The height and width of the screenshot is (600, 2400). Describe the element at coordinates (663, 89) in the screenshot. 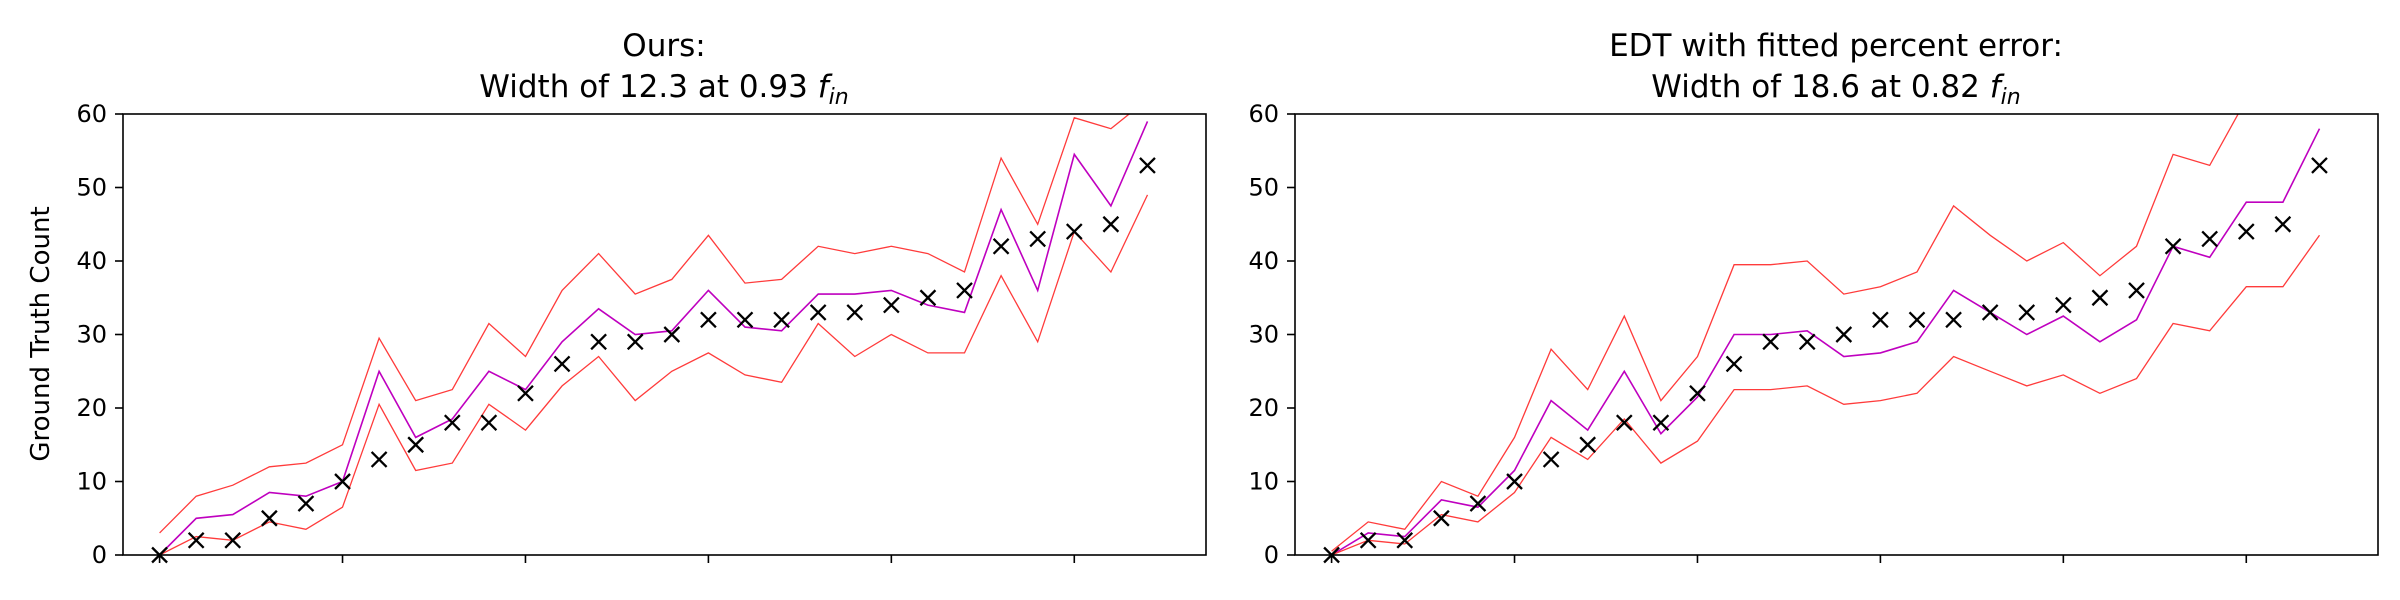

I see `chart-title-line2: Width of 12.3 at 0.93 fin` at that location.